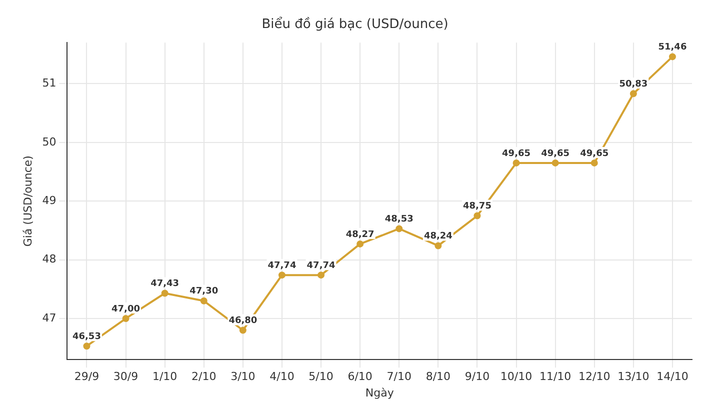 This screenshot has height=408, width=720. Describe the element at coordinates (634, 377) in the screenshot. I see `x-tick-label: 13/10` at that location.